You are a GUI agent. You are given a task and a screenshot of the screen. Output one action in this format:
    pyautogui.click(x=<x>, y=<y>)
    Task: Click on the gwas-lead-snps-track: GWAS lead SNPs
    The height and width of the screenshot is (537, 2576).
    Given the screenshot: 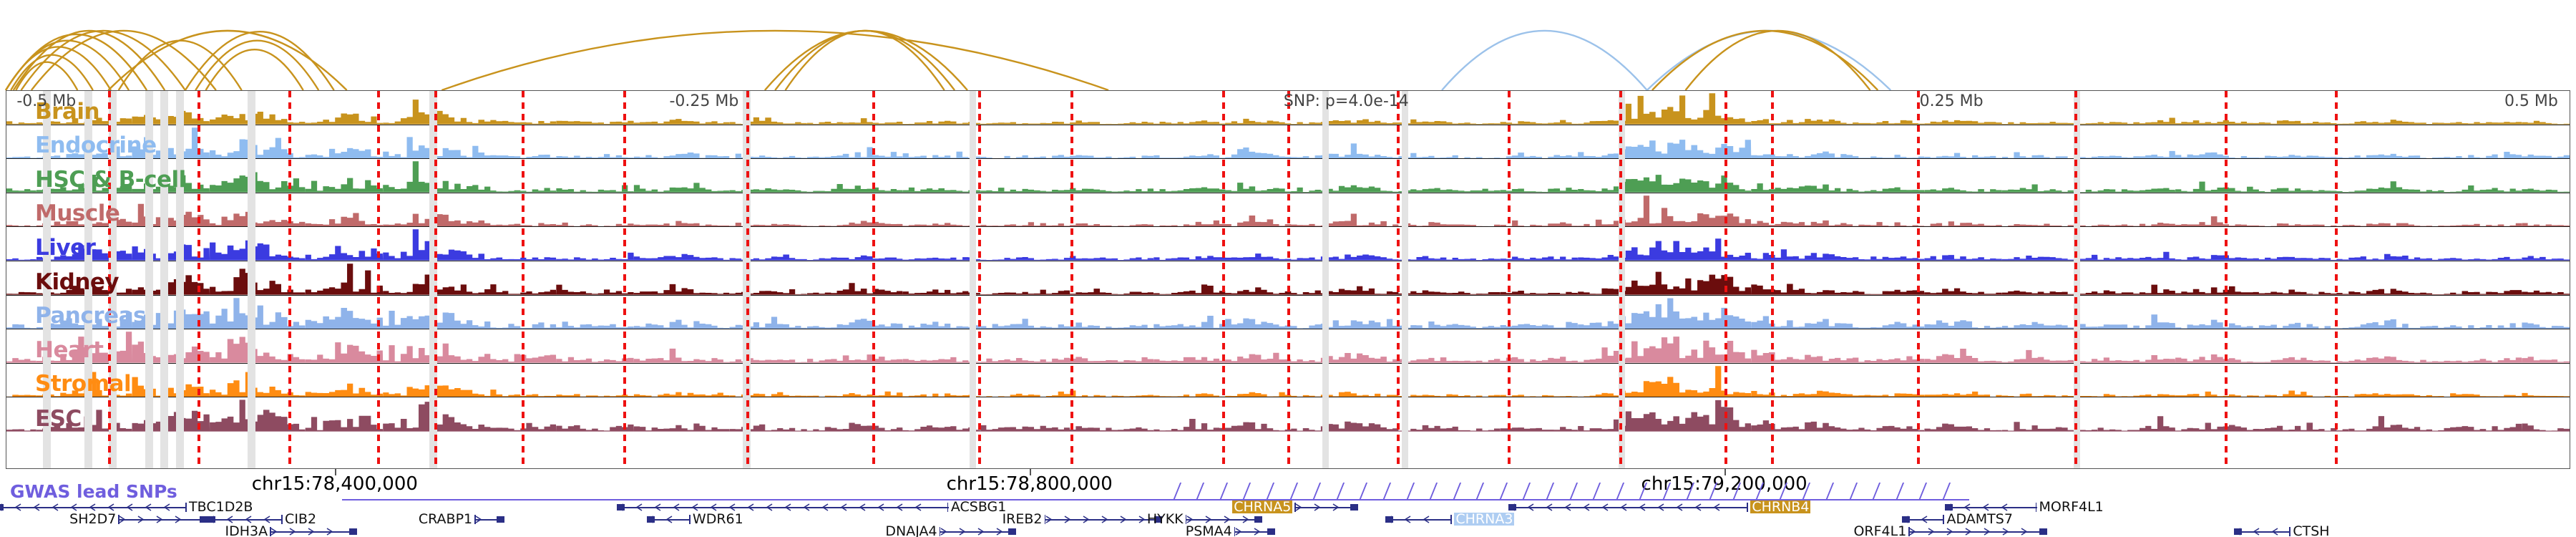 What is the action you would take?
    pyautogui.click(x=1288, y=492)
    